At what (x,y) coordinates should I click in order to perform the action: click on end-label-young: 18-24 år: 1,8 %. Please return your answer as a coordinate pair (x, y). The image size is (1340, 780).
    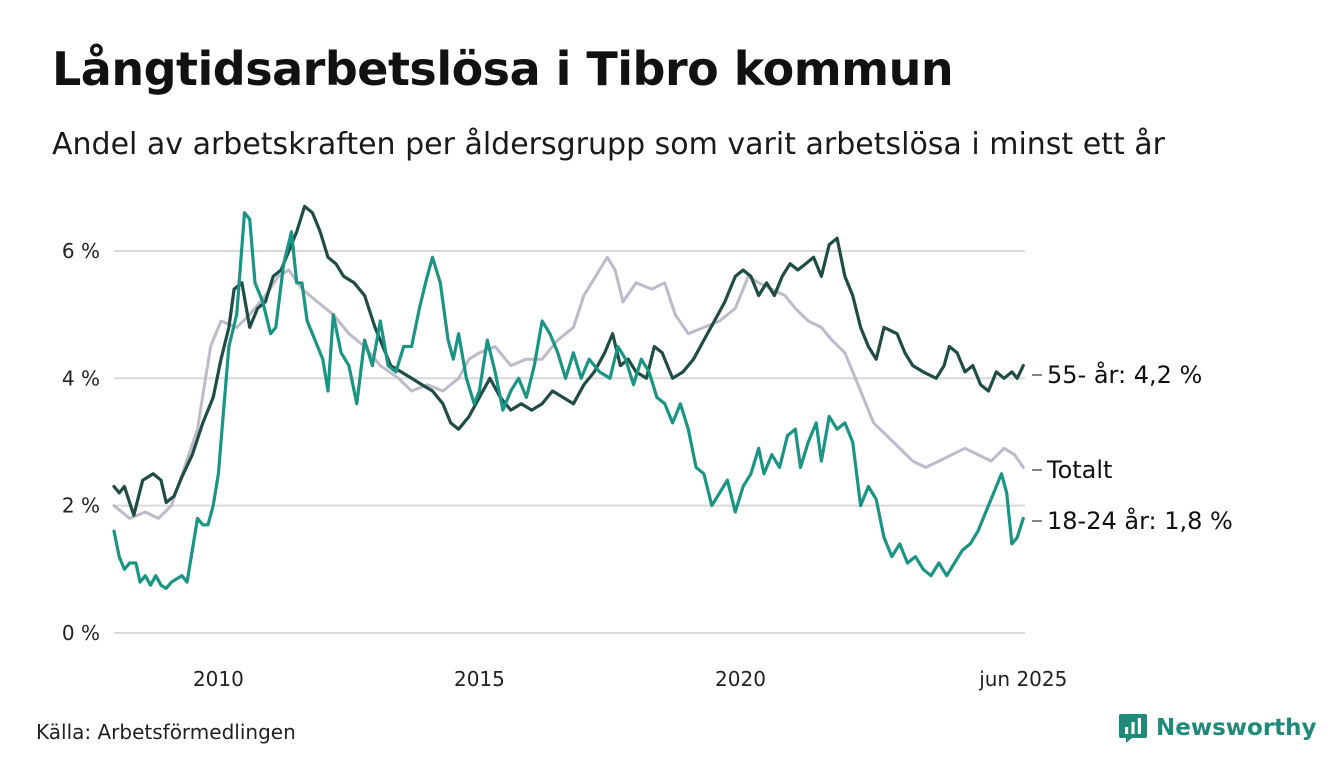
    Looking at the image, I should click on (1140, 520).